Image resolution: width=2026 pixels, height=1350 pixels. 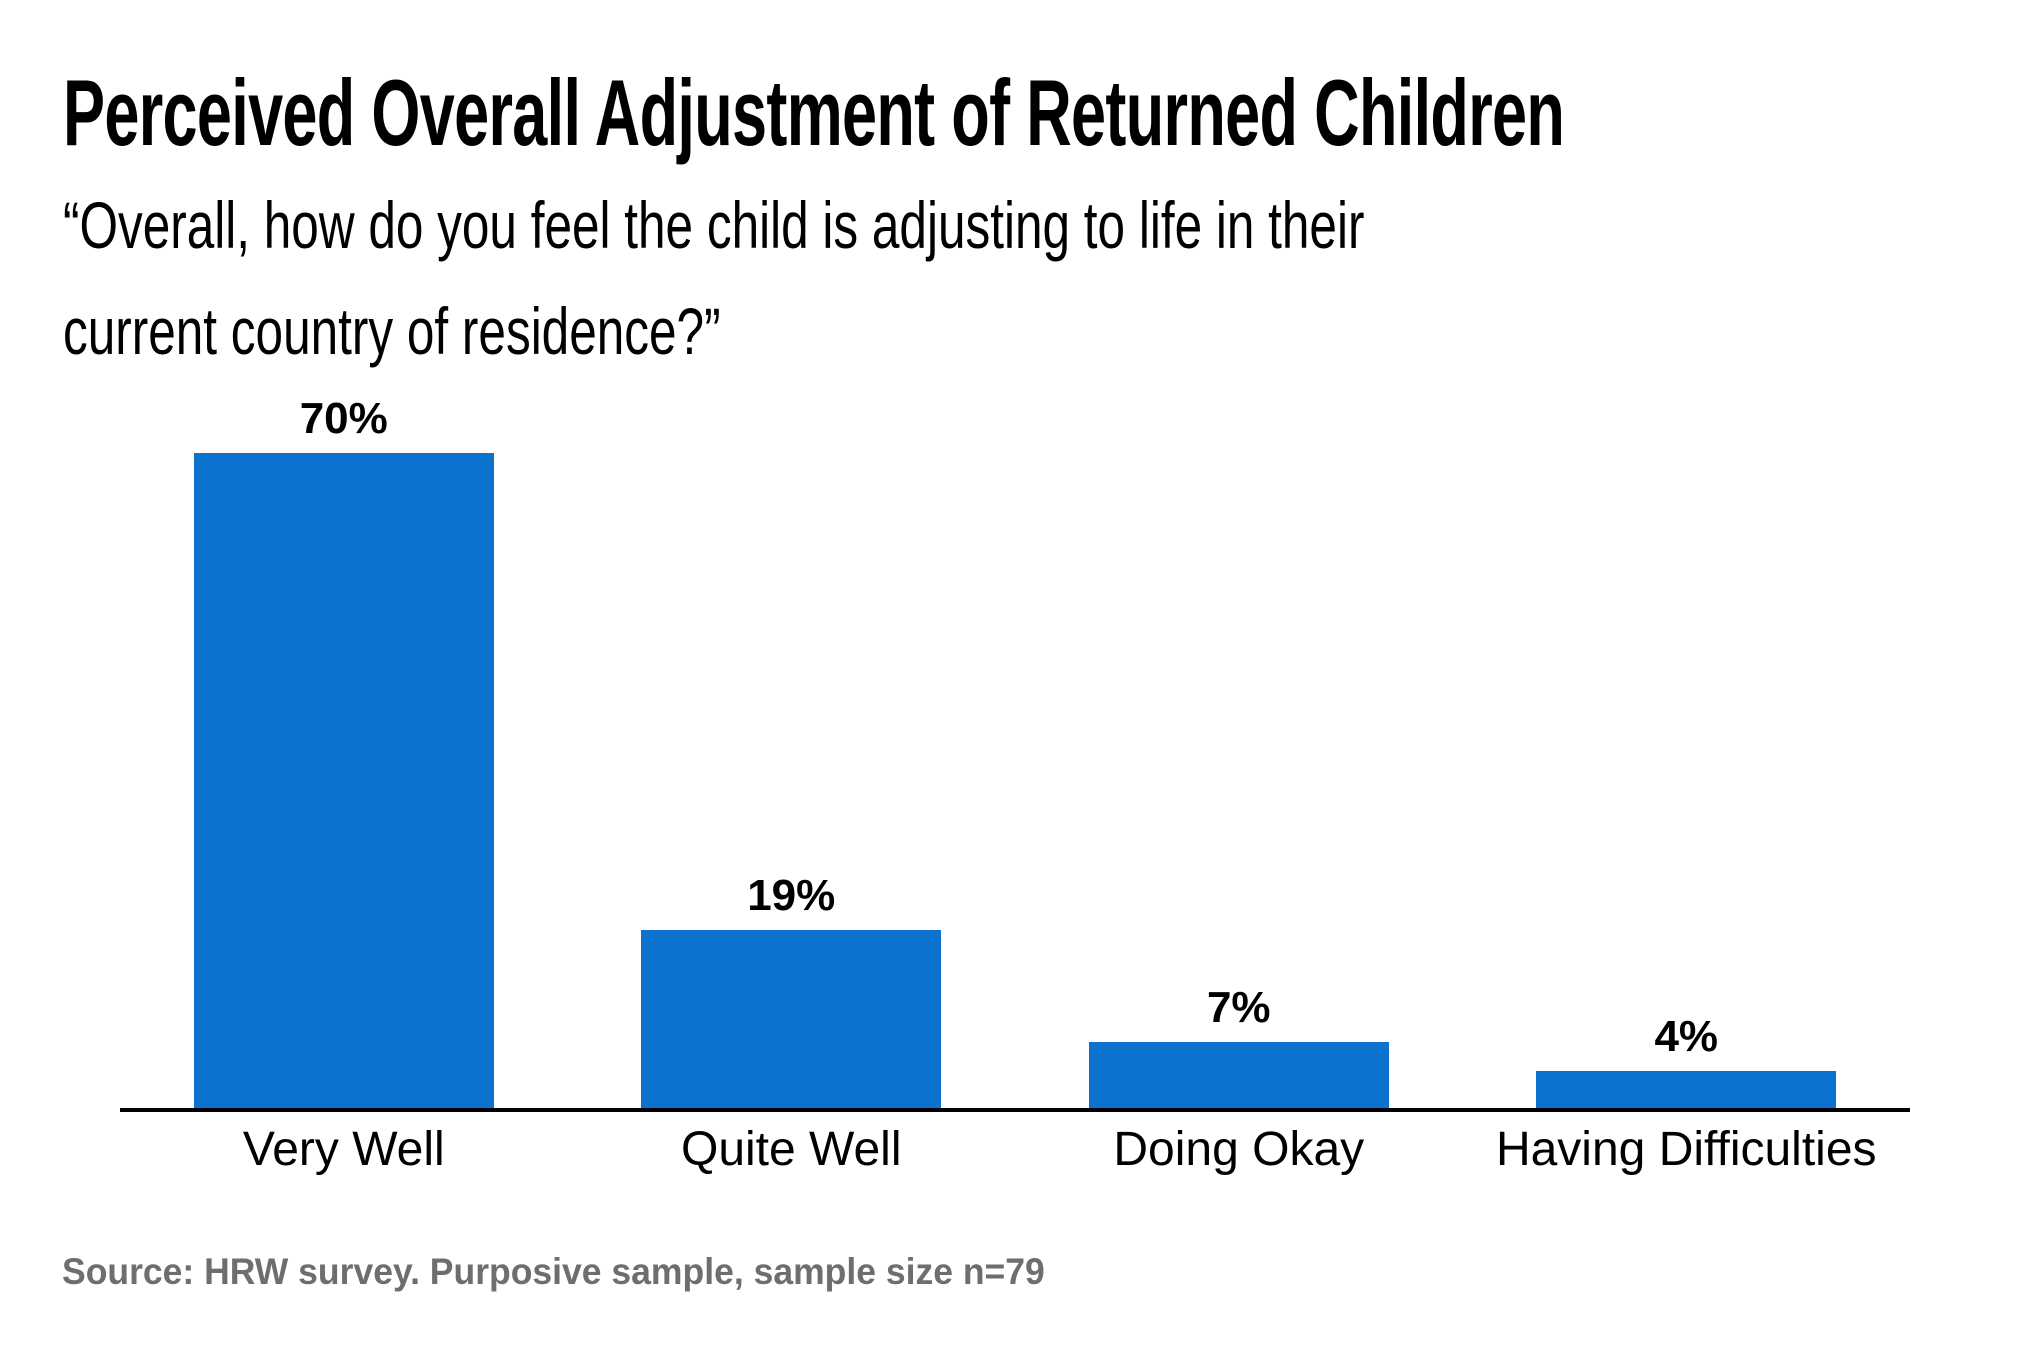 I want to click on bar-having-difficulties, so click(x=1686, y=1089).